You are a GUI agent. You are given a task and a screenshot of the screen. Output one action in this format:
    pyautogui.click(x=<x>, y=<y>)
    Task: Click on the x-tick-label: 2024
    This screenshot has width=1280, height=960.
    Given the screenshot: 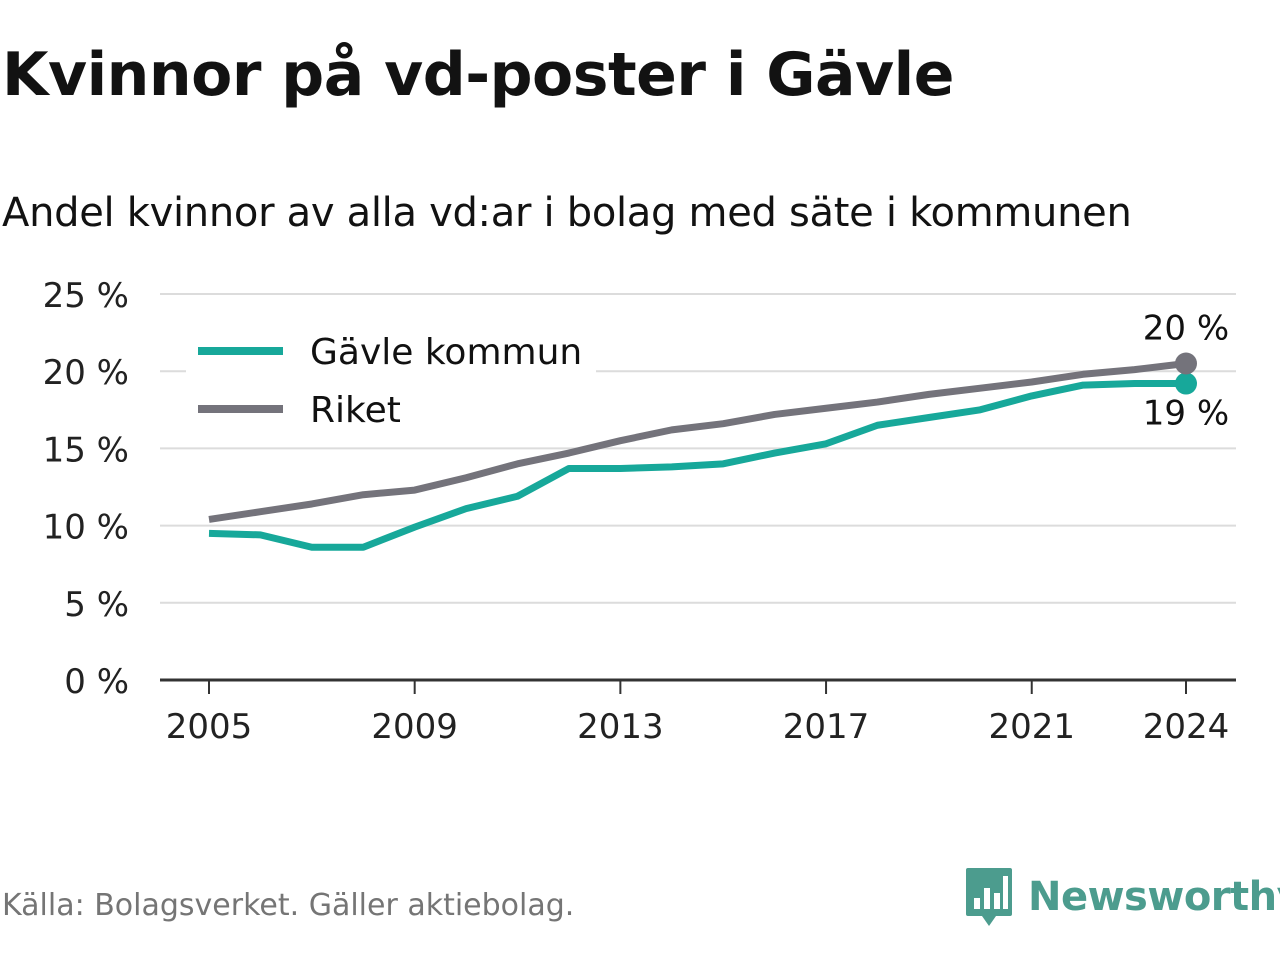 What is the action you would take?
    pyautogui.click(x=1186, y=727)
    